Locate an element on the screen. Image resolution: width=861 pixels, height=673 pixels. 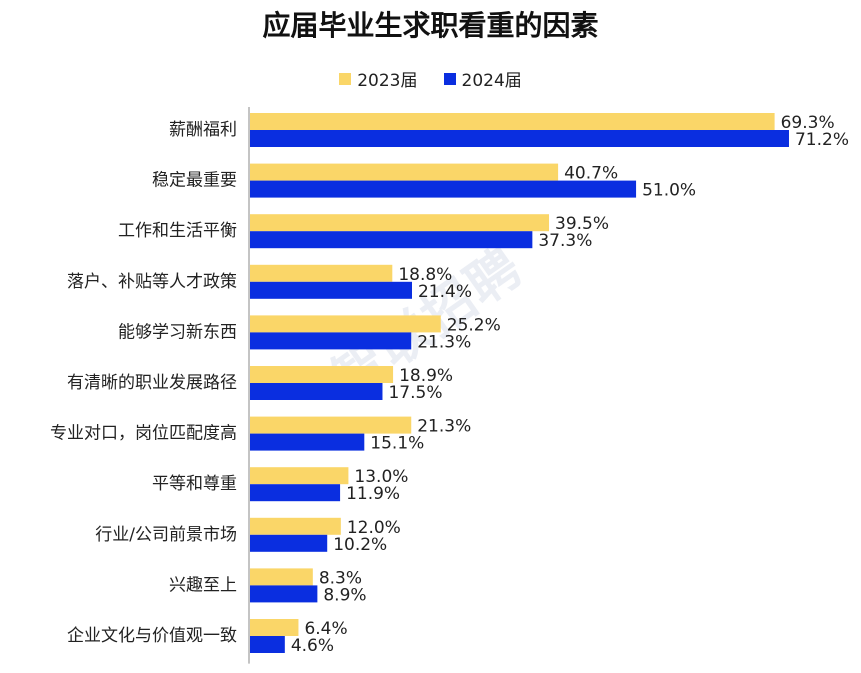
data-label: 40.7% is located at coordinates (591, 174).